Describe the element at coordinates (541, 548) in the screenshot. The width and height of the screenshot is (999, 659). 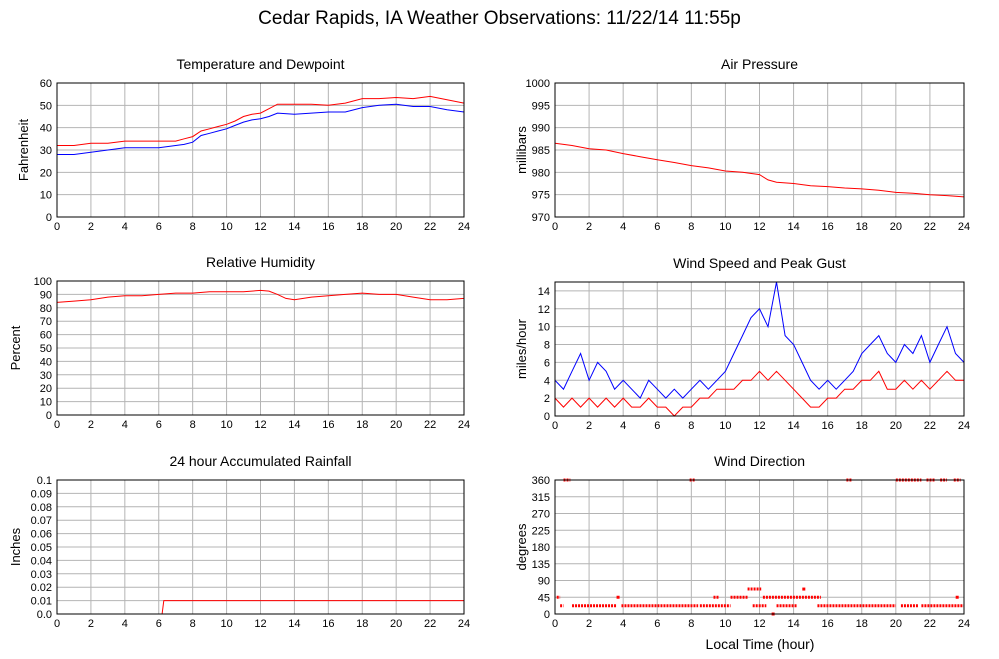
I see `y-tick-label: 180` at that location.